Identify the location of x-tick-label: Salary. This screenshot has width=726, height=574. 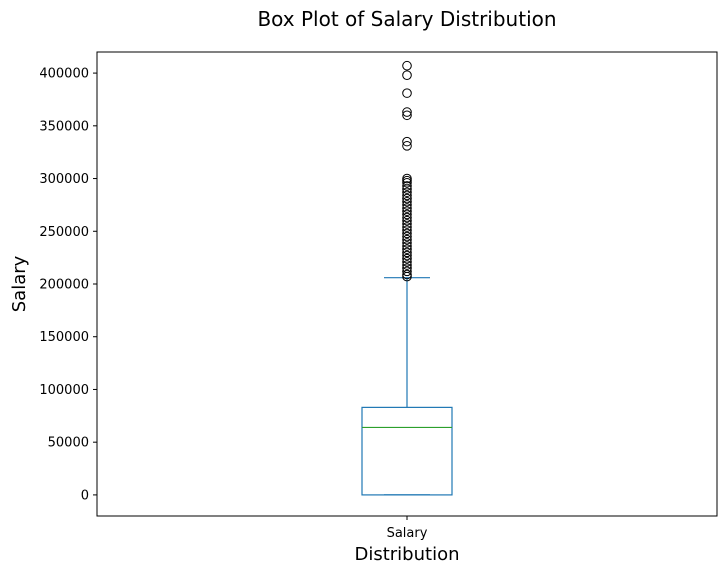
(407, 533).